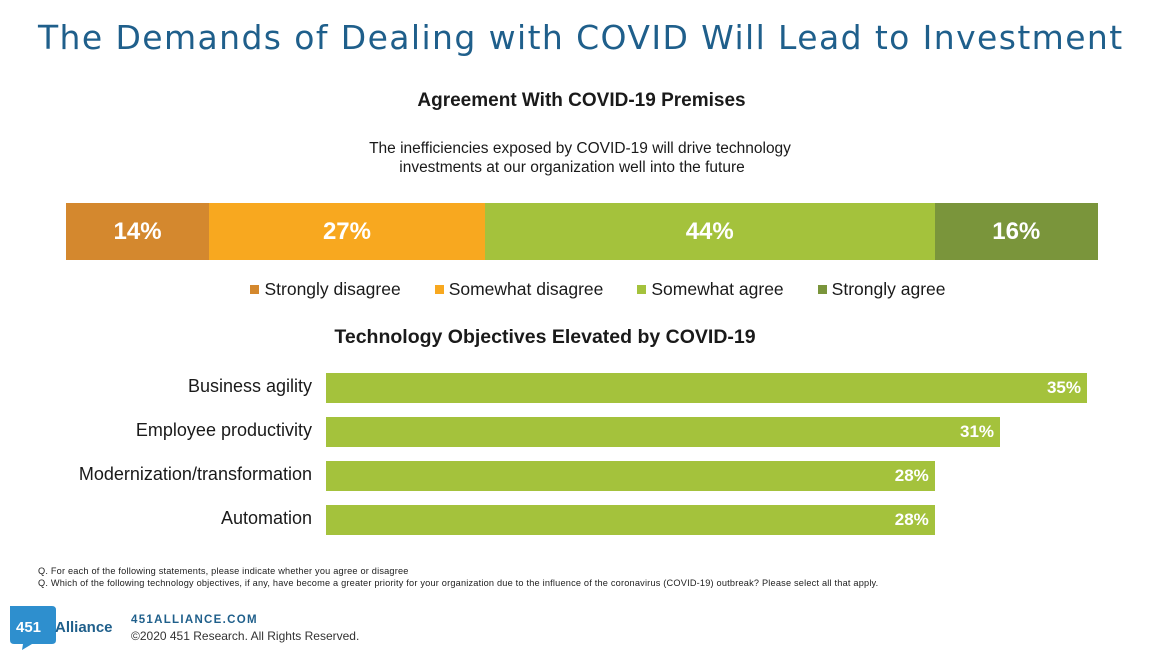 The width and height of the screenshot is (1152, 657). I want to click on segment-value-label: 44%, so click(709, 231).